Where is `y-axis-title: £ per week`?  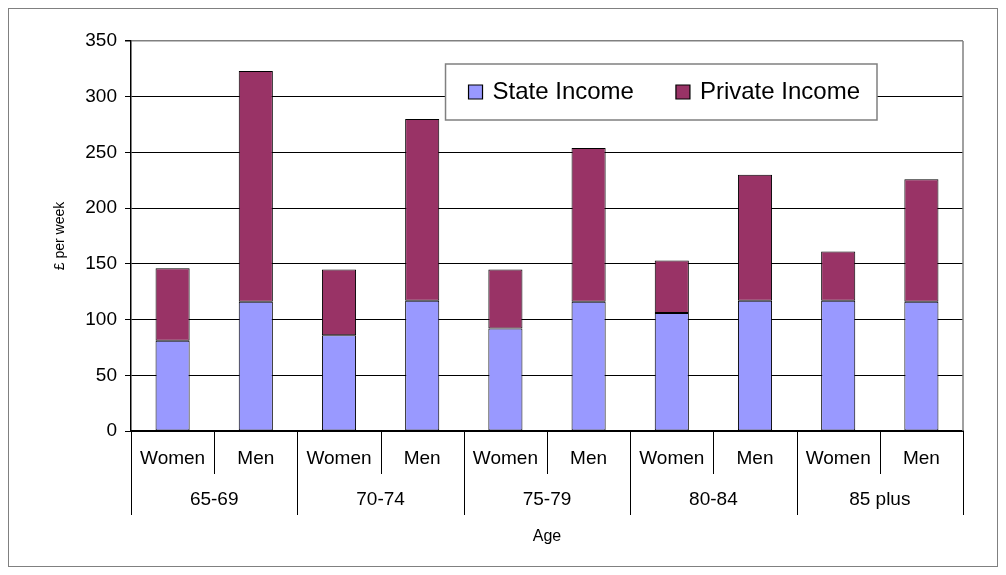
y-axis-title: £ per week is located at coordinates (59, 235).